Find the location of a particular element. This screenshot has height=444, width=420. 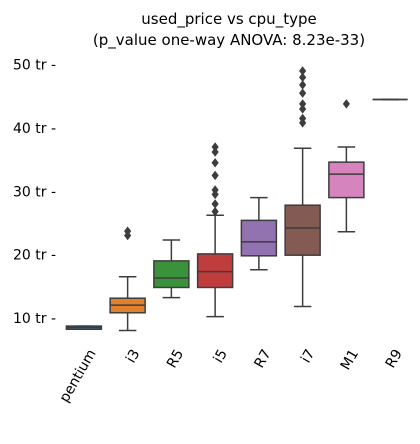

x-tick-label: R9 is located at coordinates (394, 359).